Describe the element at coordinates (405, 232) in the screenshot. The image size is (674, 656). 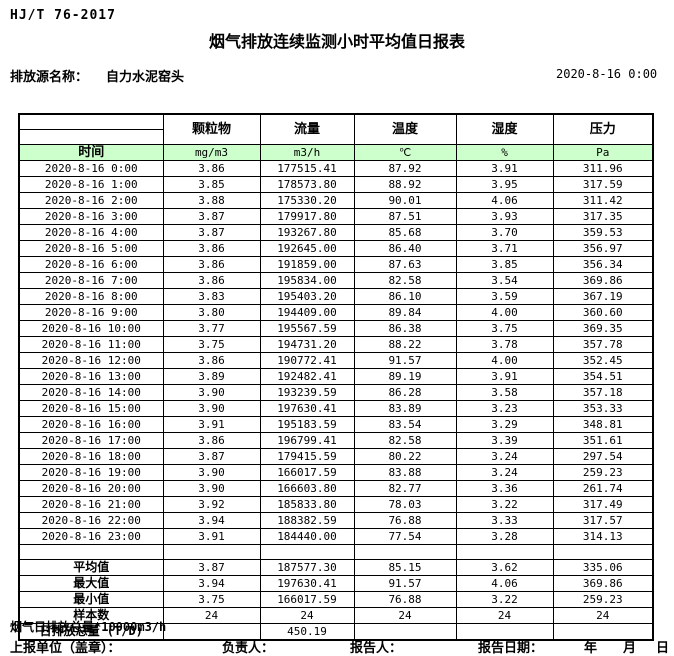
I see `cell-value: 85.68` at that location.